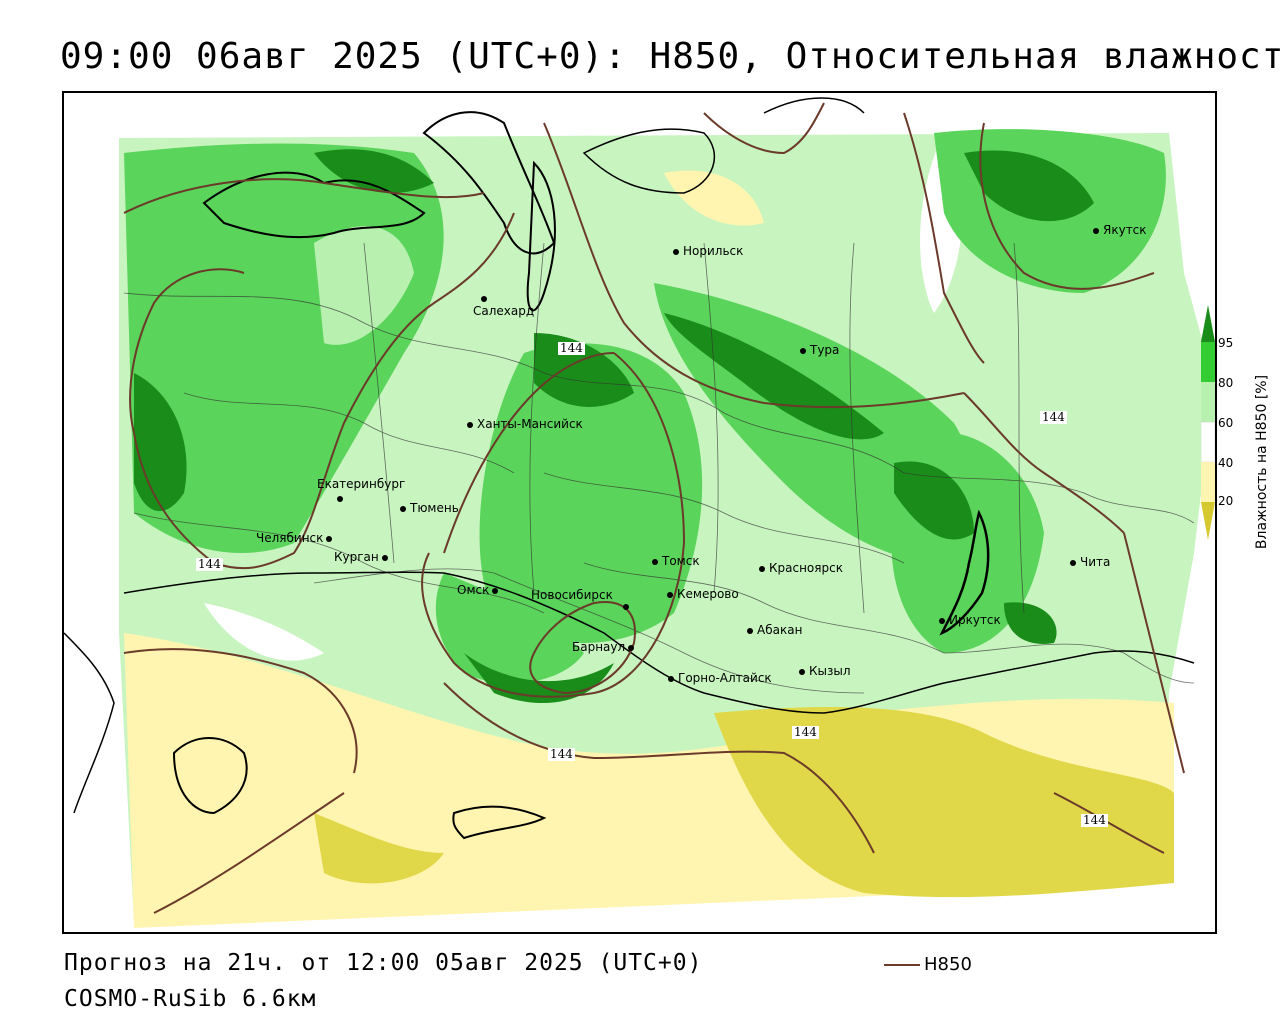 The width and height of the screenshot is (1280, 1024). I want to click on city-label: Челябинск, so click(290, 538).